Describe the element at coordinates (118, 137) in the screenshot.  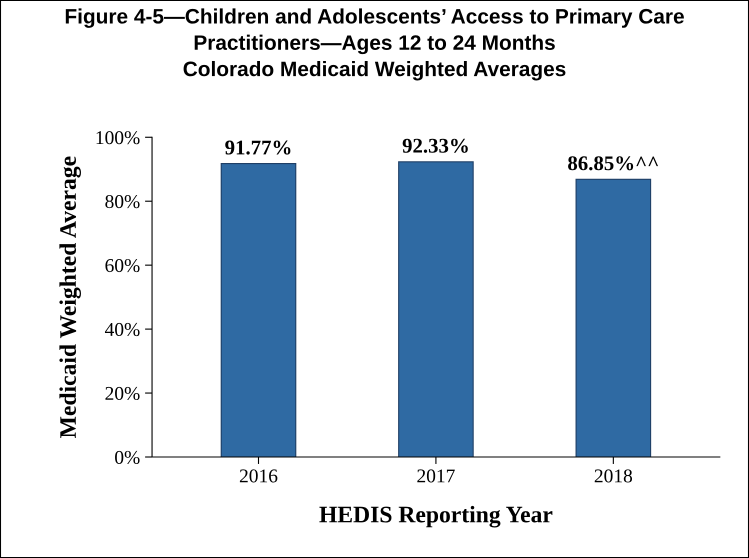
I see `y-tick-label: 100%` at that location.